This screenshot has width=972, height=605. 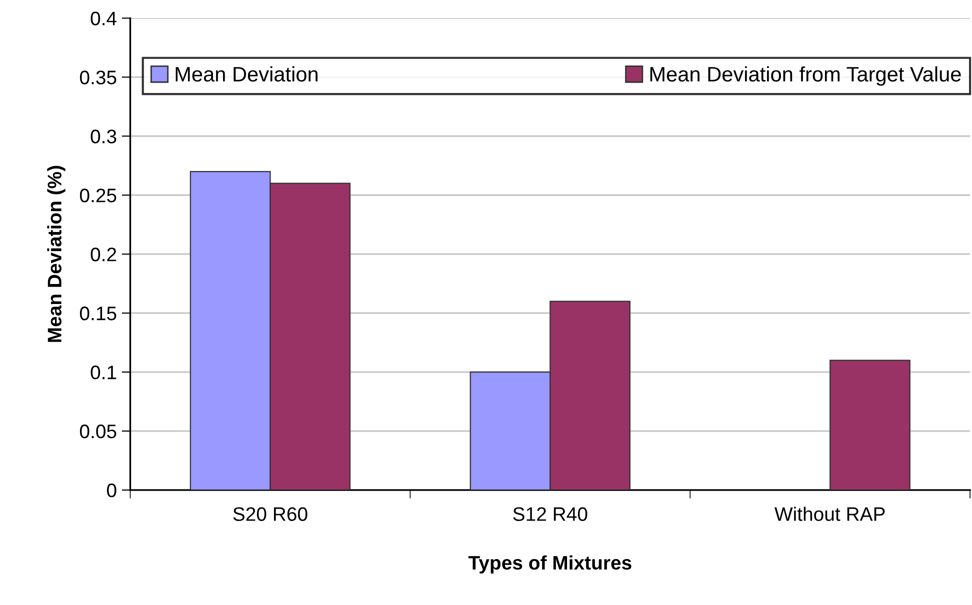 I want to click on y-tick-label: 0.4, so click(x=103, y=19).